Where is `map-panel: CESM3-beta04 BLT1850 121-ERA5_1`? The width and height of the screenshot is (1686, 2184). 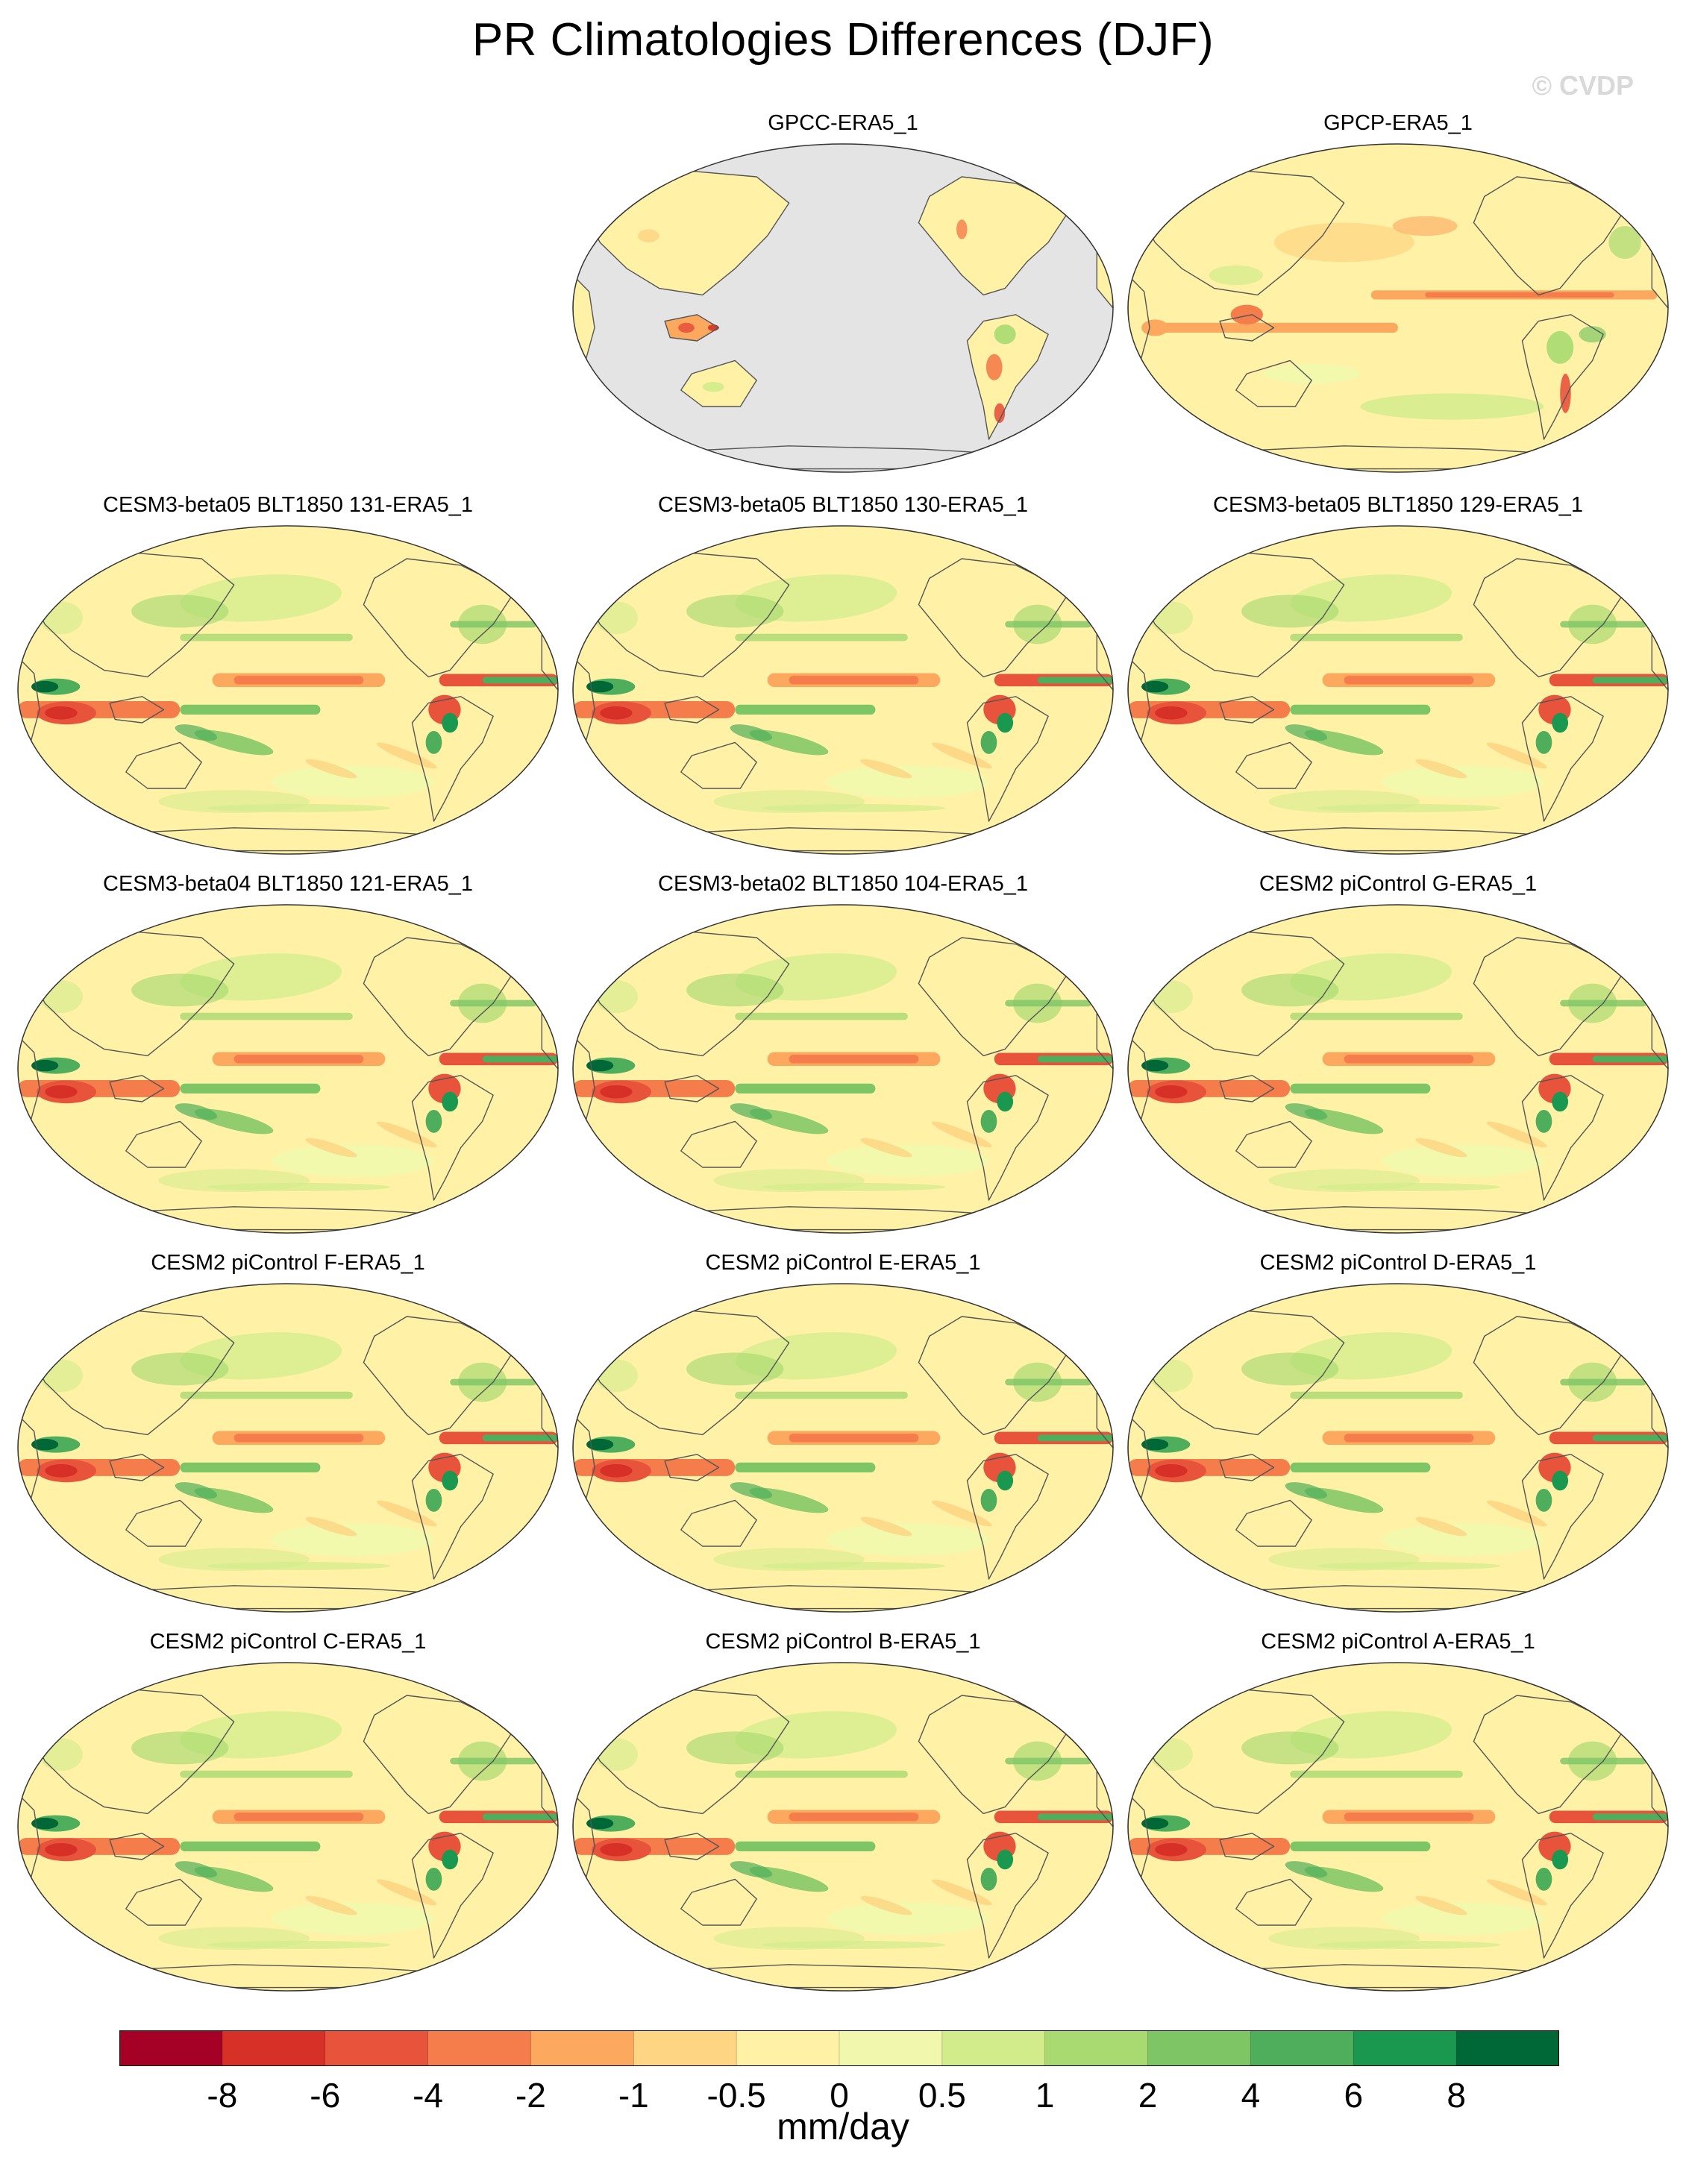 map-panel: CESM3-beta04 BLT1850 121-ERA5_1 is located at coordinates (287, 1057).